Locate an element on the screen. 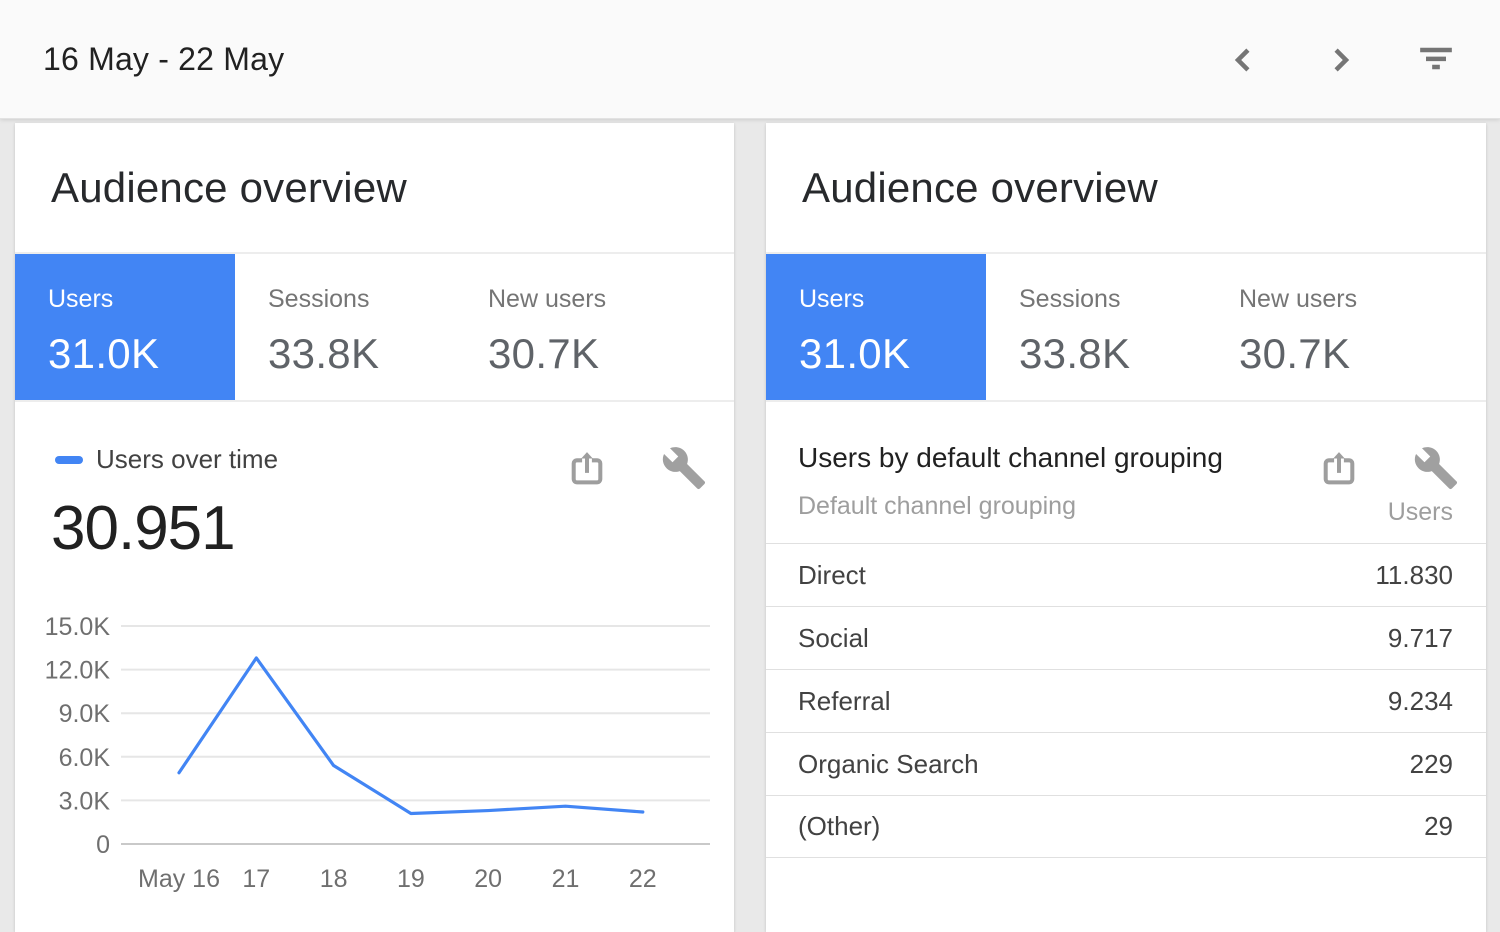  filter-list-icon is located at coordinates (1436, 60).